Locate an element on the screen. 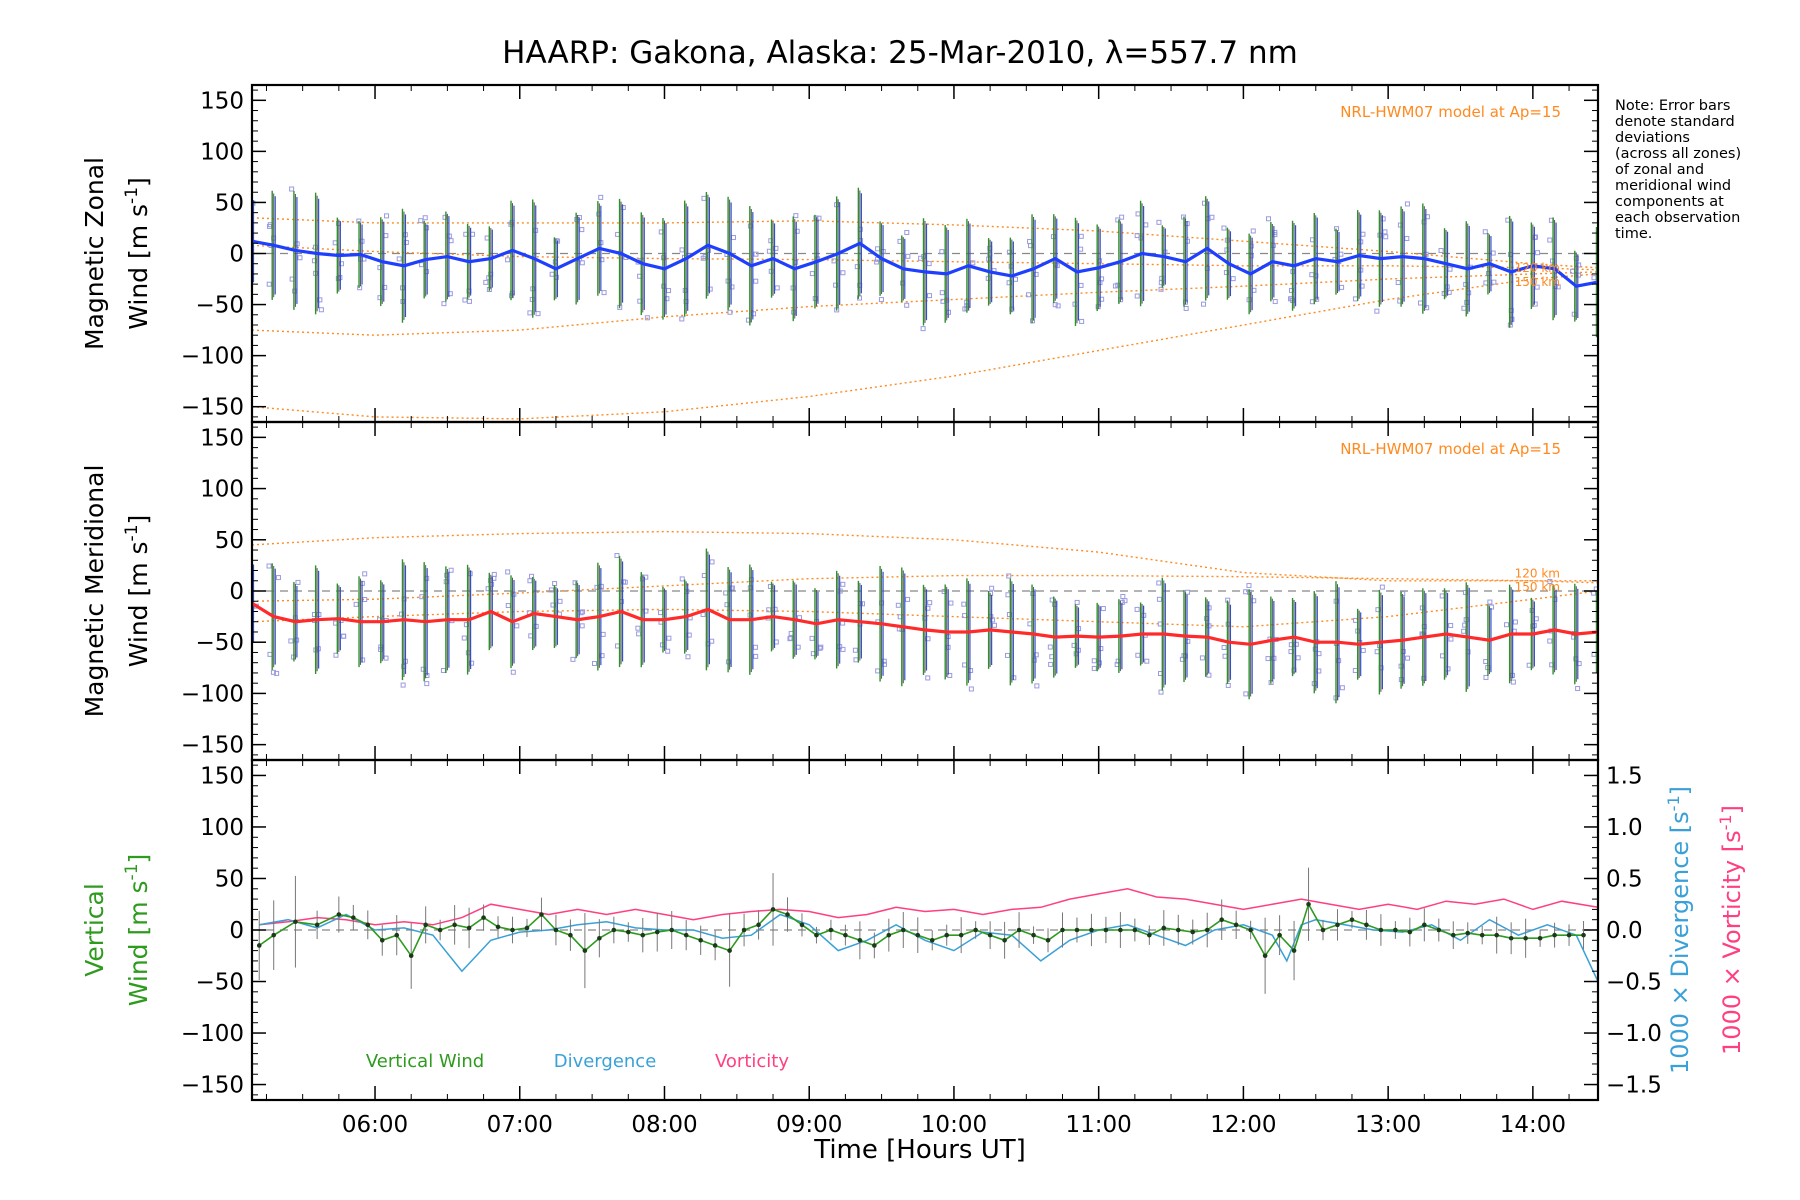 This screenshot has width=1800, height=1200. km-label: 120 km is located at coordinates (1537, 268).